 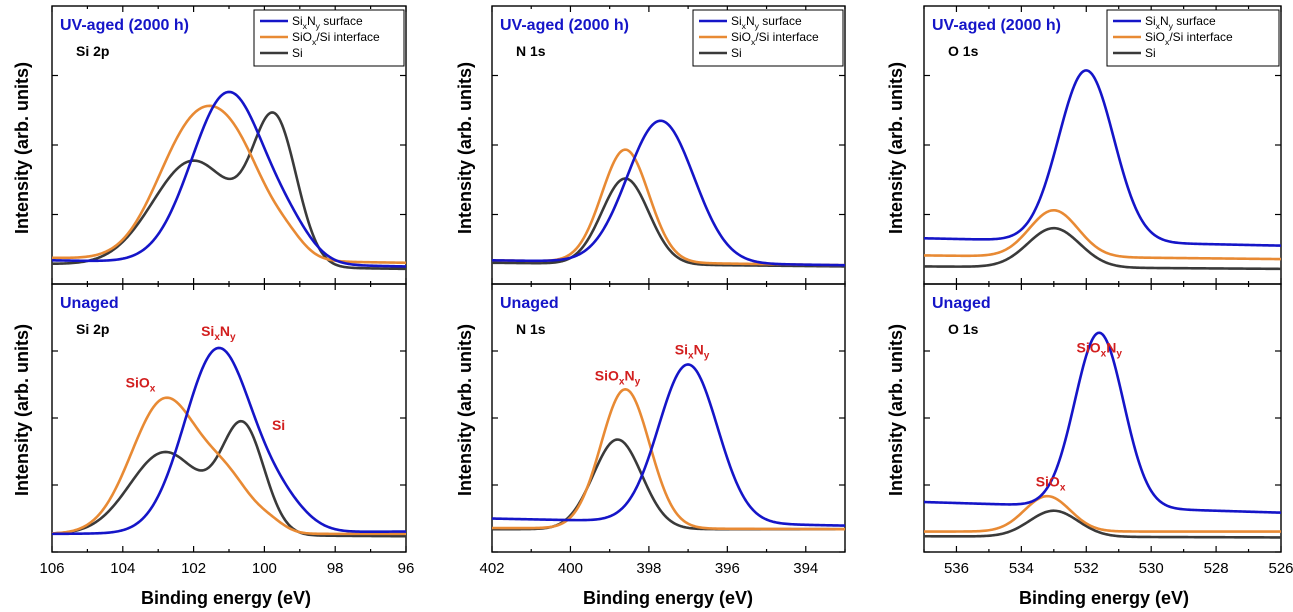 What do you see at coordinates (122, 568) in the screenshot?
I see `x-tick-label: 104` at bounding box center [122, 568].